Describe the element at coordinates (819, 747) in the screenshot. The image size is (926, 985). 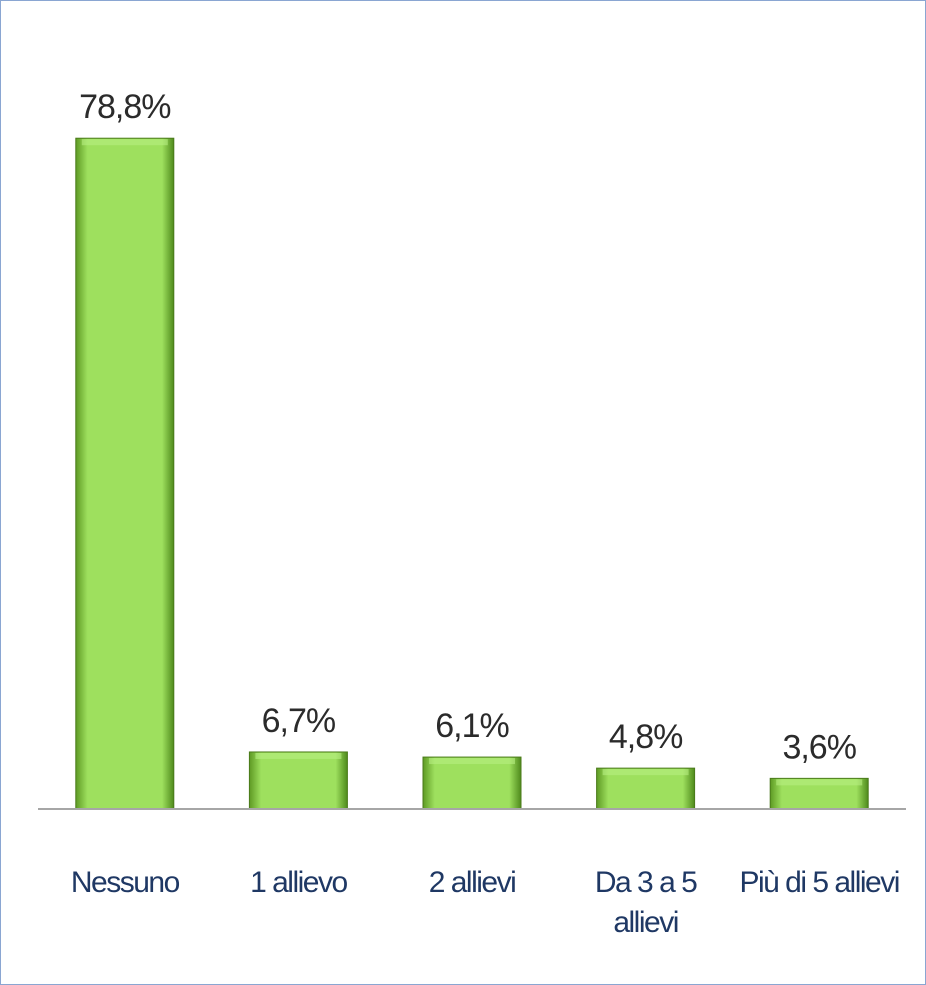
I see `value-label: 3,6%` at that location.